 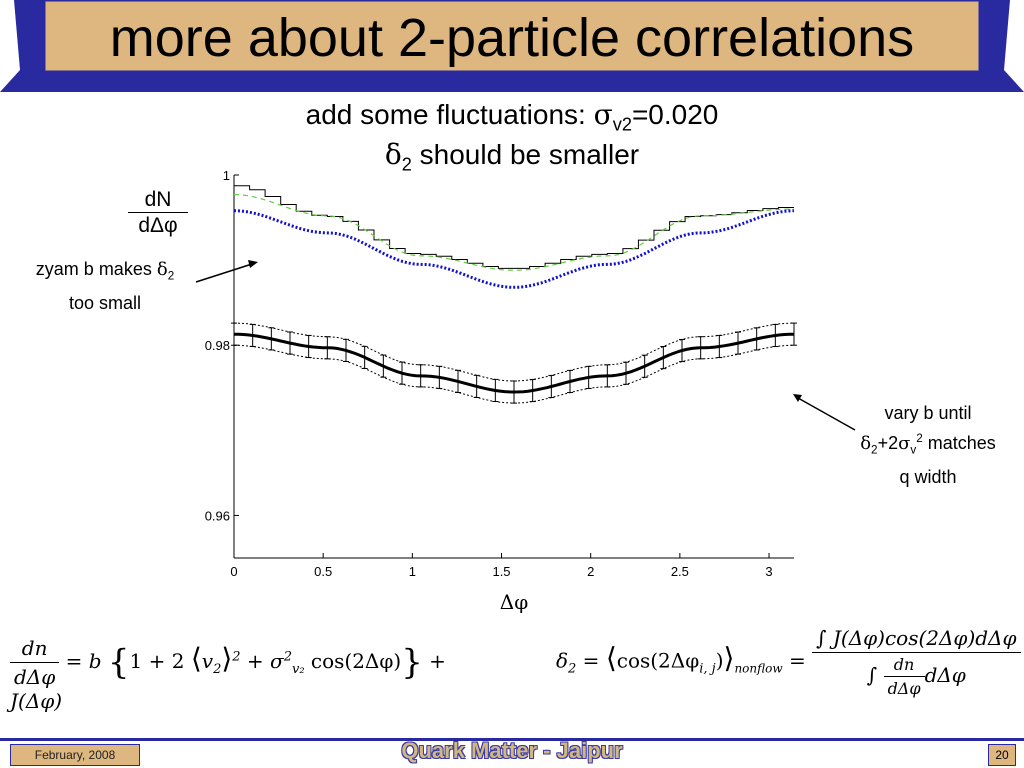 What do you see at coordinates (797, 660) in the screenshot?
I see `formula2-eq2: =` at bounding box center [797, 660].